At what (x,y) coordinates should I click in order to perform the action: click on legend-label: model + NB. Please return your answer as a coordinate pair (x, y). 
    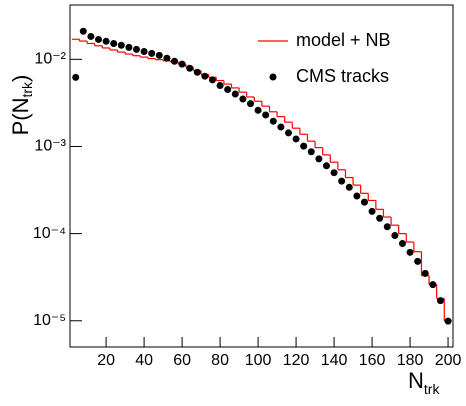
    Looking at the image, I should click on (343, 40).